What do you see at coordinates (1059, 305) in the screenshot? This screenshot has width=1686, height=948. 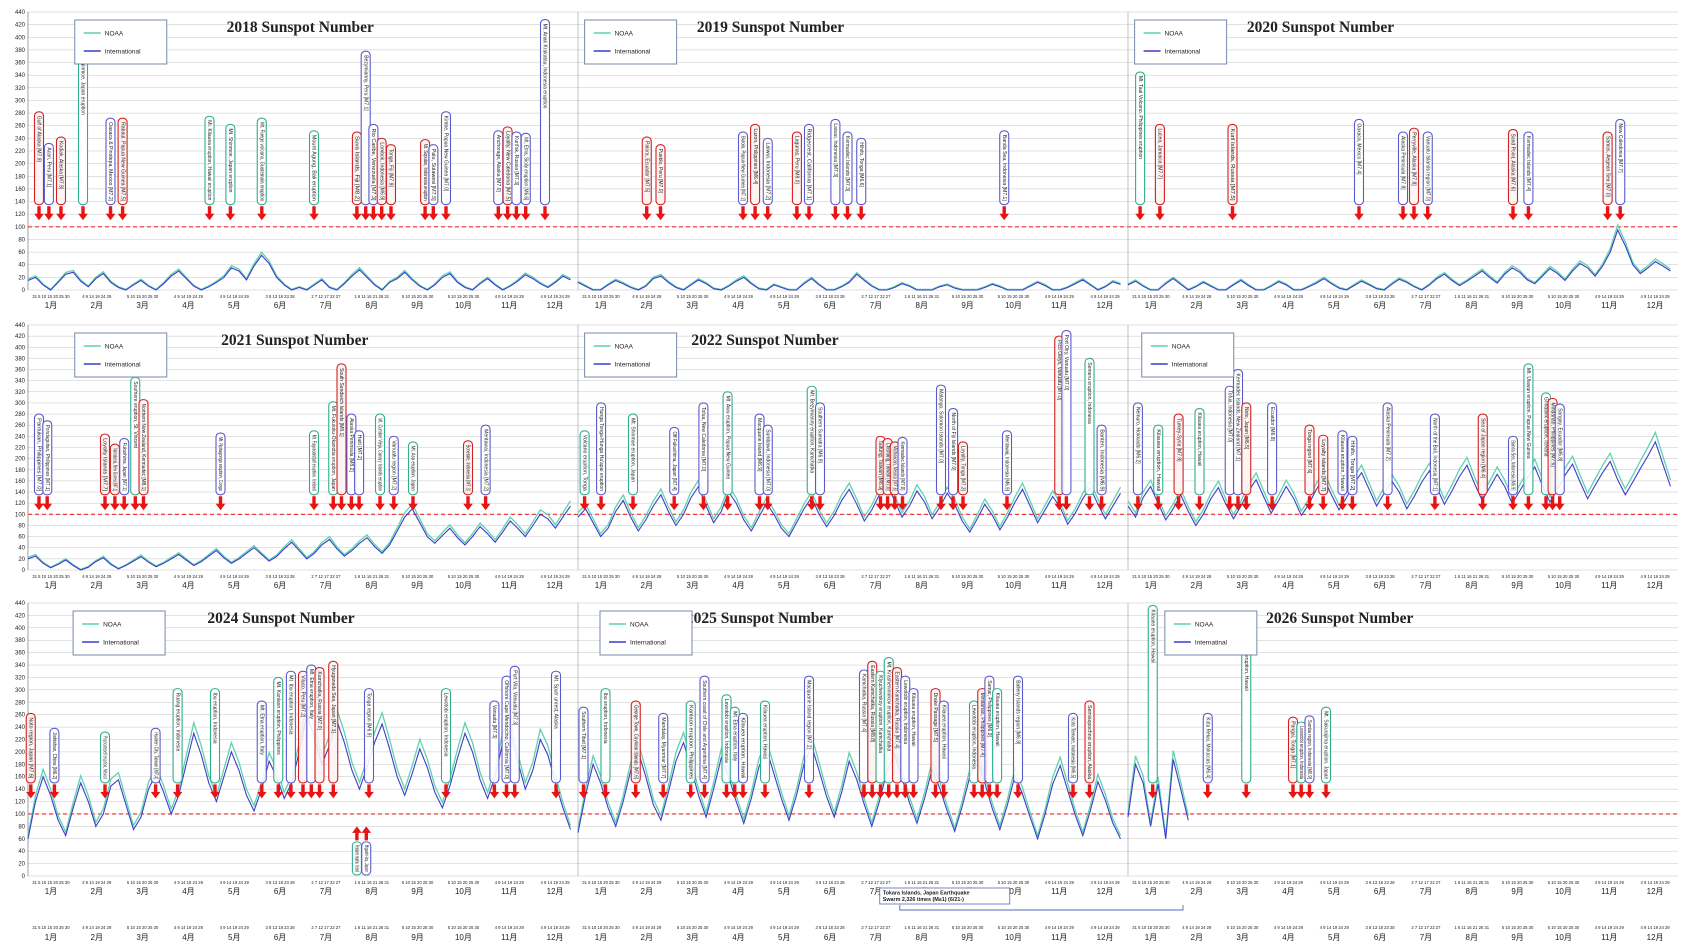 I see `month-label: 11月` at bounding box center [1059, 305].